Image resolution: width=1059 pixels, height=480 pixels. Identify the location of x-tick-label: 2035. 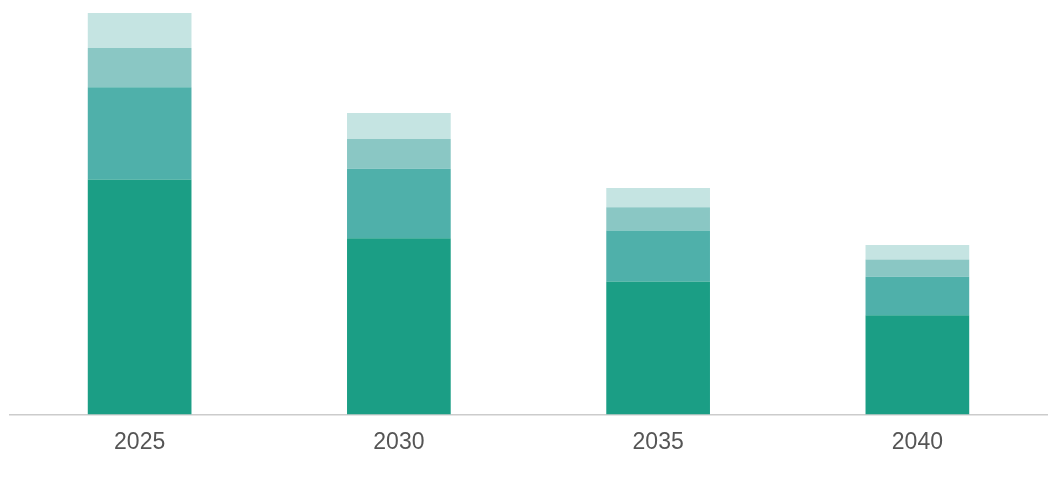
(658, 440).